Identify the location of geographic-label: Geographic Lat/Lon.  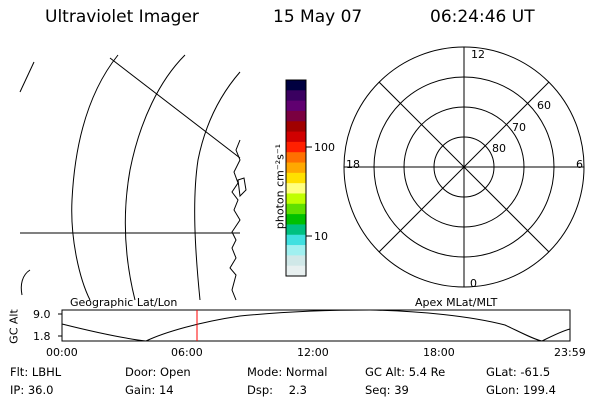
(124, 302).